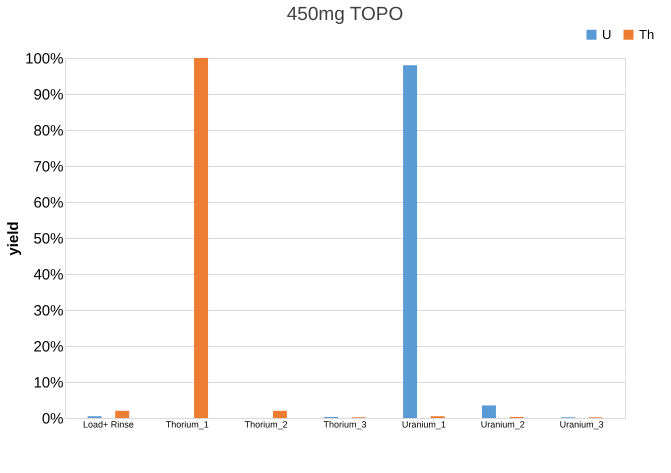 This screenshot has height=473, width=671. Describe the element at coordinates (48, 347) in the screenshot. I see `y-tick-label: 20%` at that location.